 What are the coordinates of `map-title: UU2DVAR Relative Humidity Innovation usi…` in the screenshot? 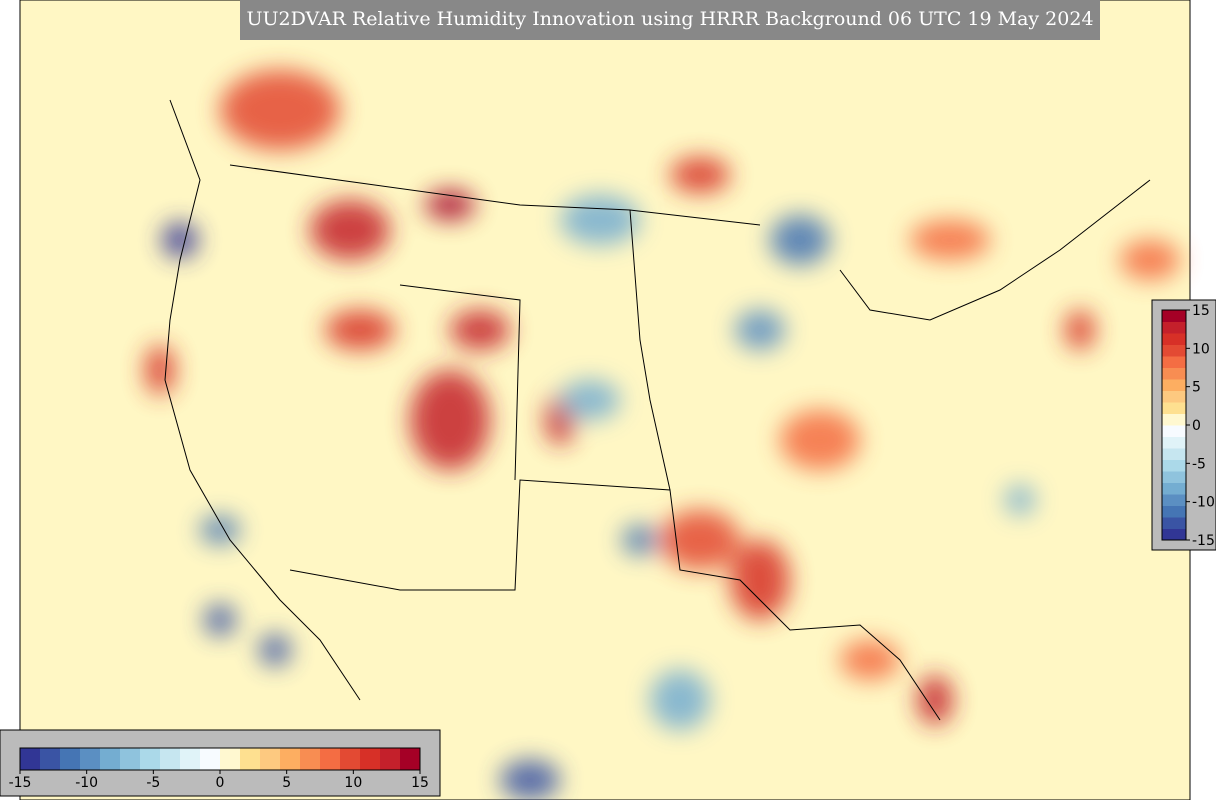 It's located at (669, 19).